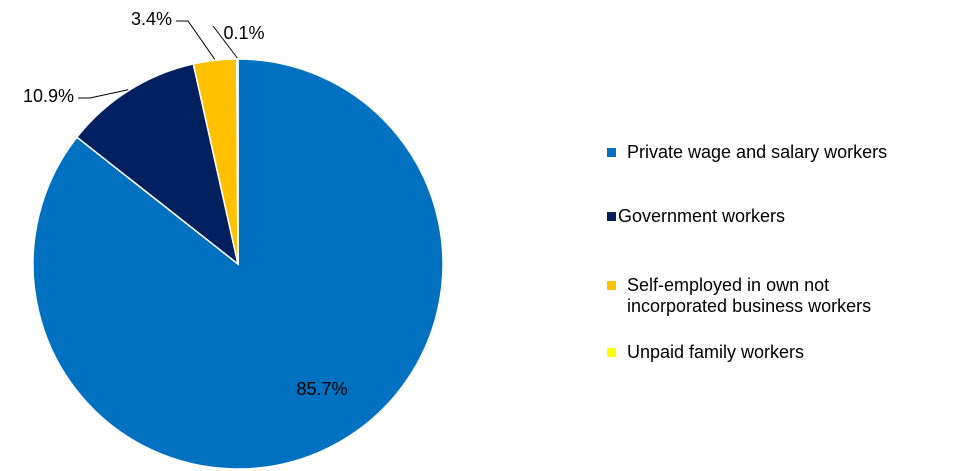 This screenshot has width=971, height=471. I want to click on legend-label-government: Government workers, so click(702, 216).